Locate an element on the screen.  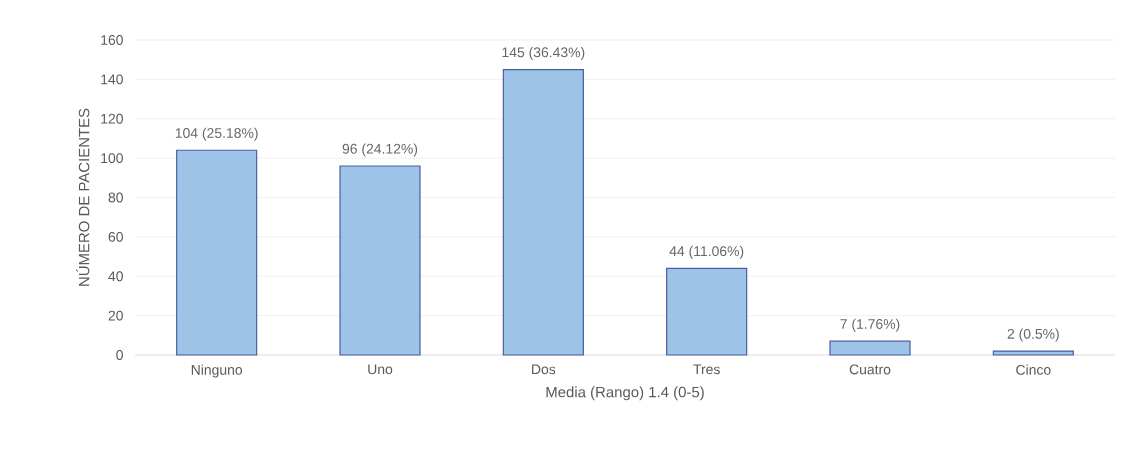
x-tick-label: Ninguno is located at coordinates (217, 371).